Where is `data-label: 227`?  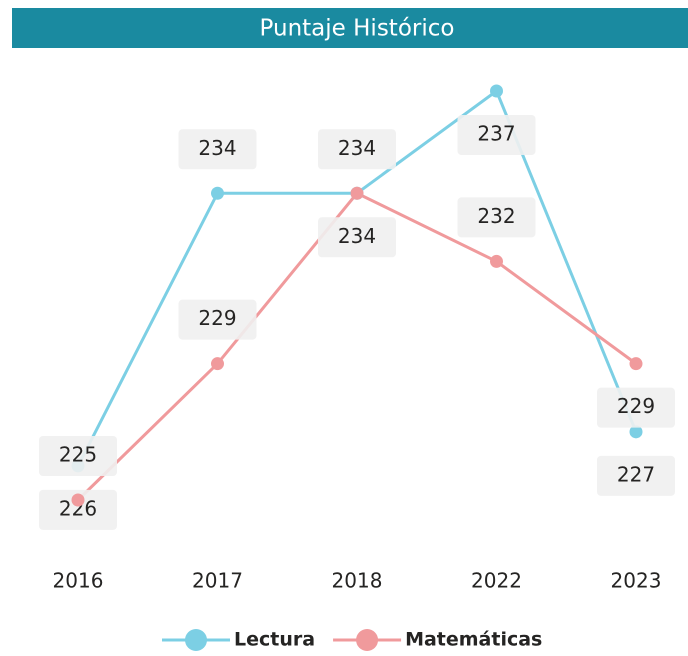 data-label: 227 is located at coordinates (636, 474).